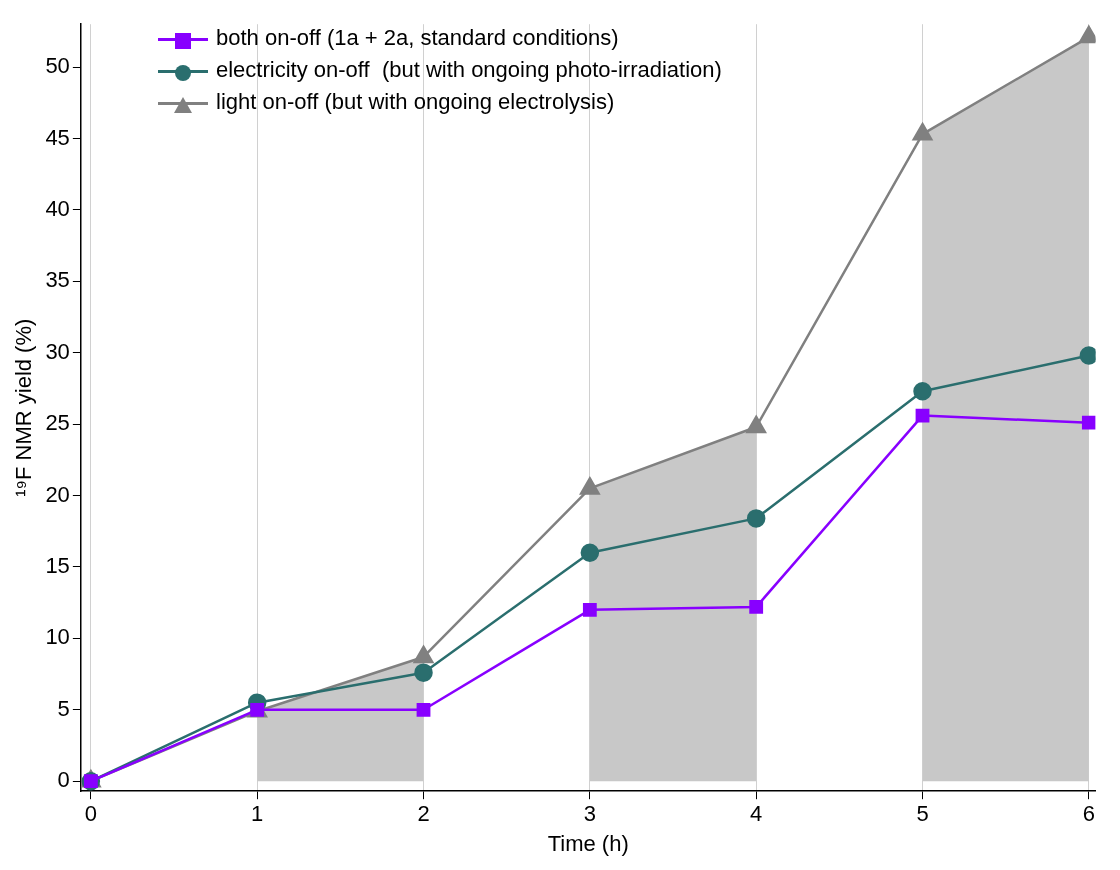 The height and width of the screenshot is (870, 1120). What do you see at coordinates (57, 494) in the screenshot?
I see `y-tick-label: 20` at bounding box center [57, 494].